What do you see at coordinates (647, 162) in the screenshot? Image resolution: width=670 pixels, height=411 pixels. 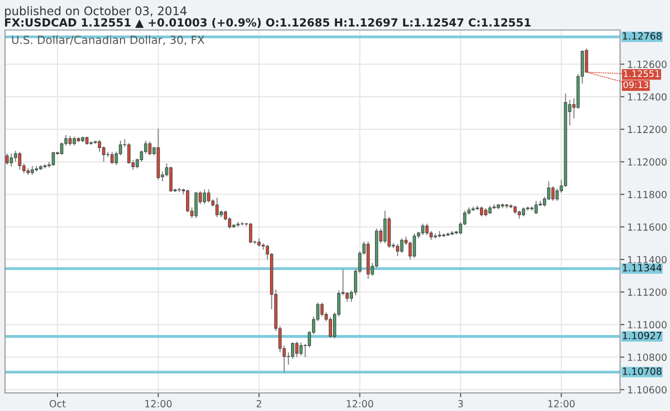 I see `y-tick-label: 1.12000` at bounding box center [647, 162].